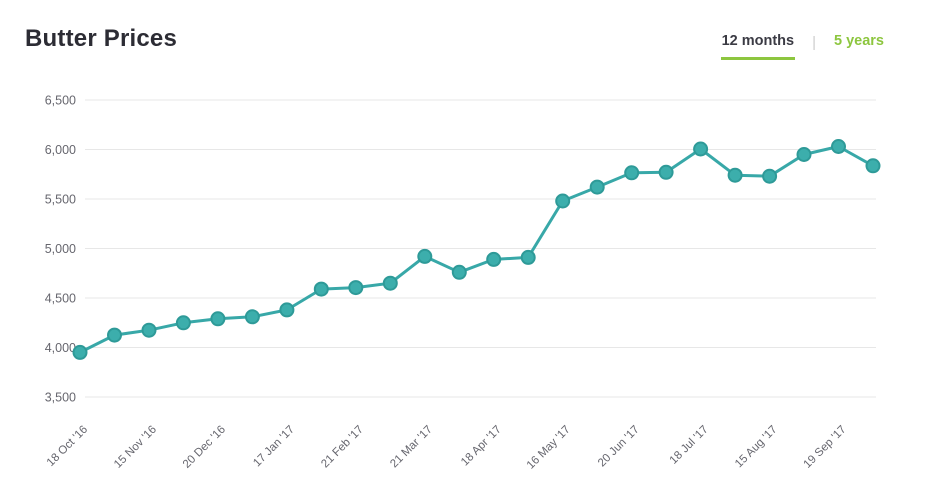  I want to click on x-axis-tick-label: 19 Sep '17, so click(825, 447).